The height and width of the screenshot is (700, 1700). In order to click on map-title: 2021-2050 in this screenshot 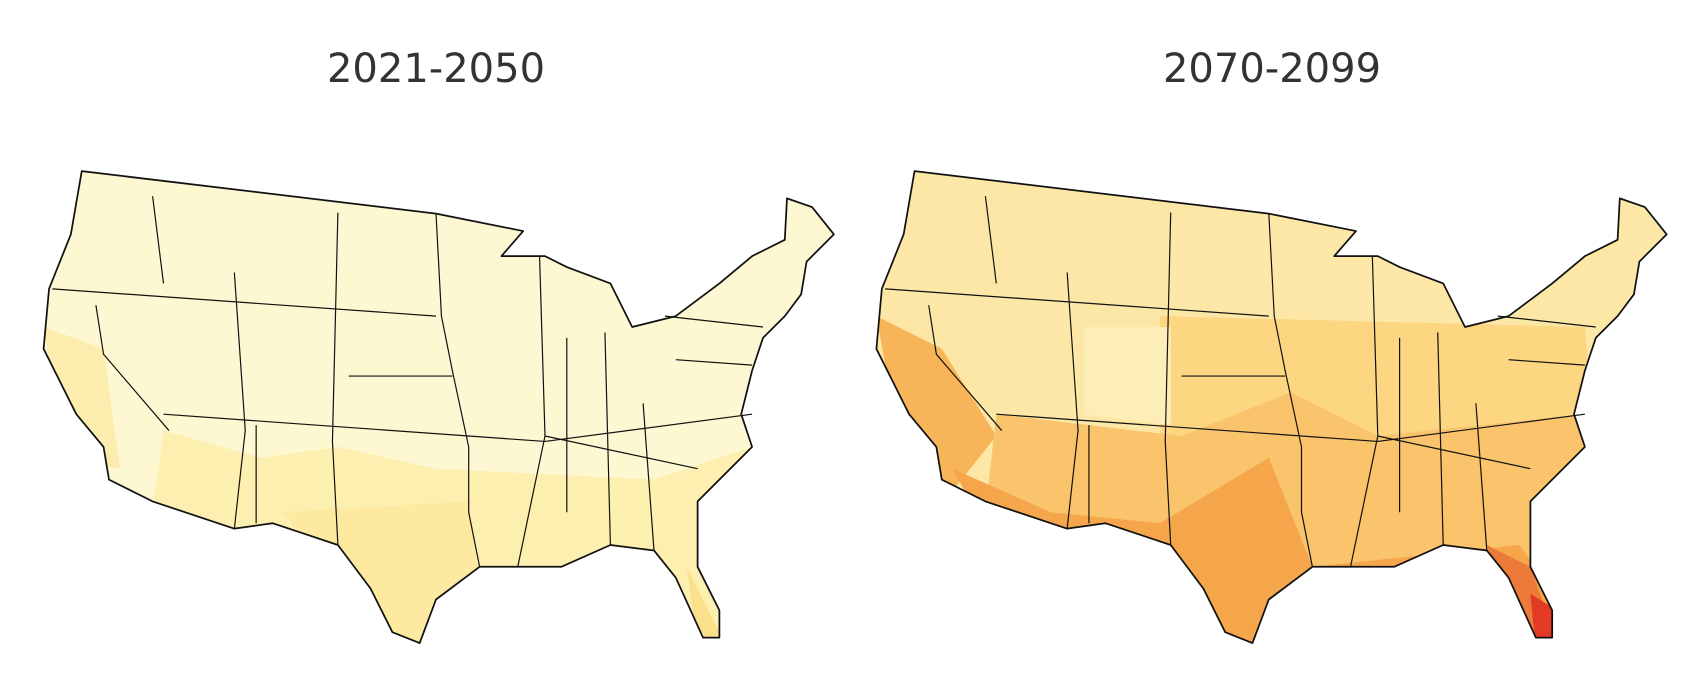, I will do `click(436, 69)`.